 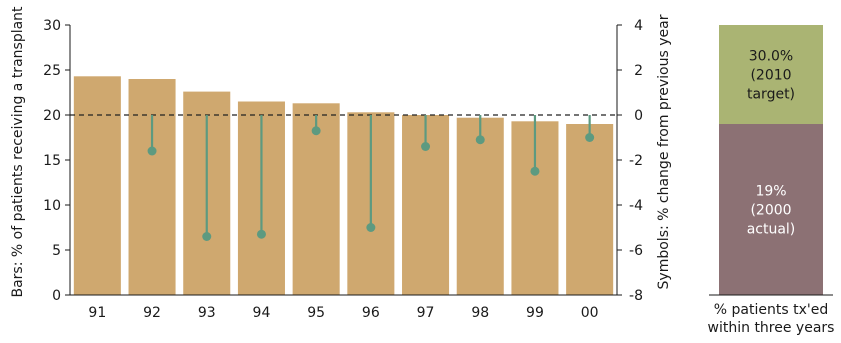 I want to click on x-tick-label: 96, so click(x=371, y=313).